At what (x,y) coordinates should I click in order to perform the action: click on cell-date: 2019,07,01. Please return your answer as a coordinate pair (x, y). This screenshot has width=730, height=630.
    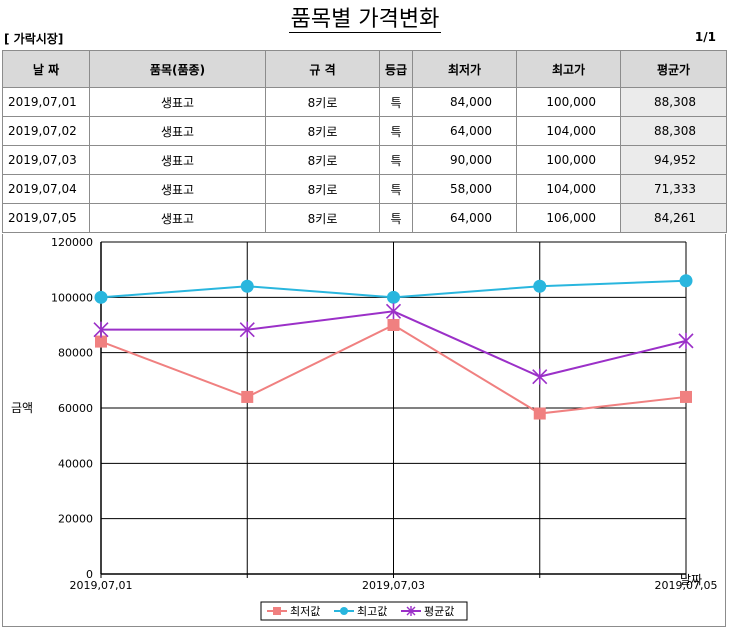
    Looking at the image, I should click on (46, 102).